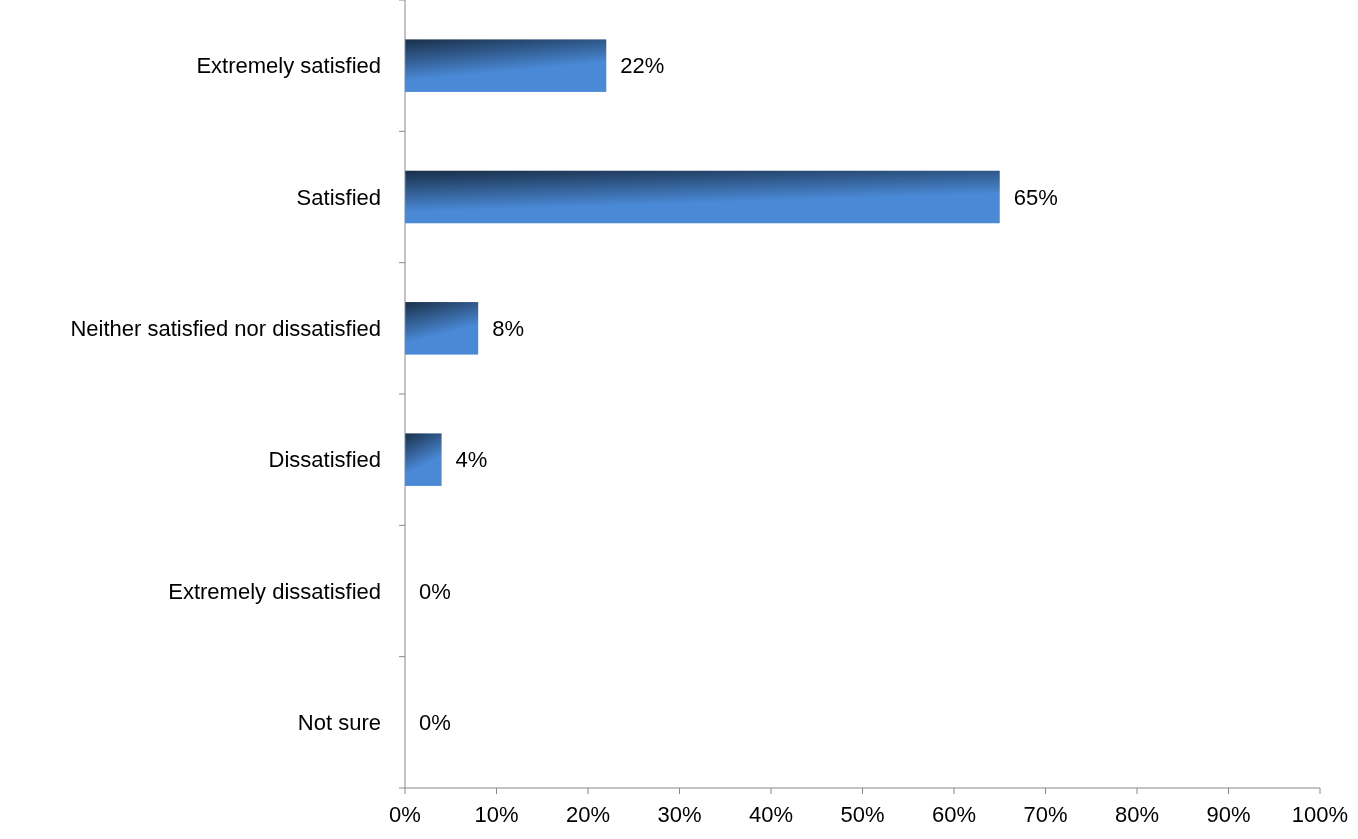 This screenshot has width=1358, height=839. I want to click on x-tick-label: 40%, so click(771, 814).